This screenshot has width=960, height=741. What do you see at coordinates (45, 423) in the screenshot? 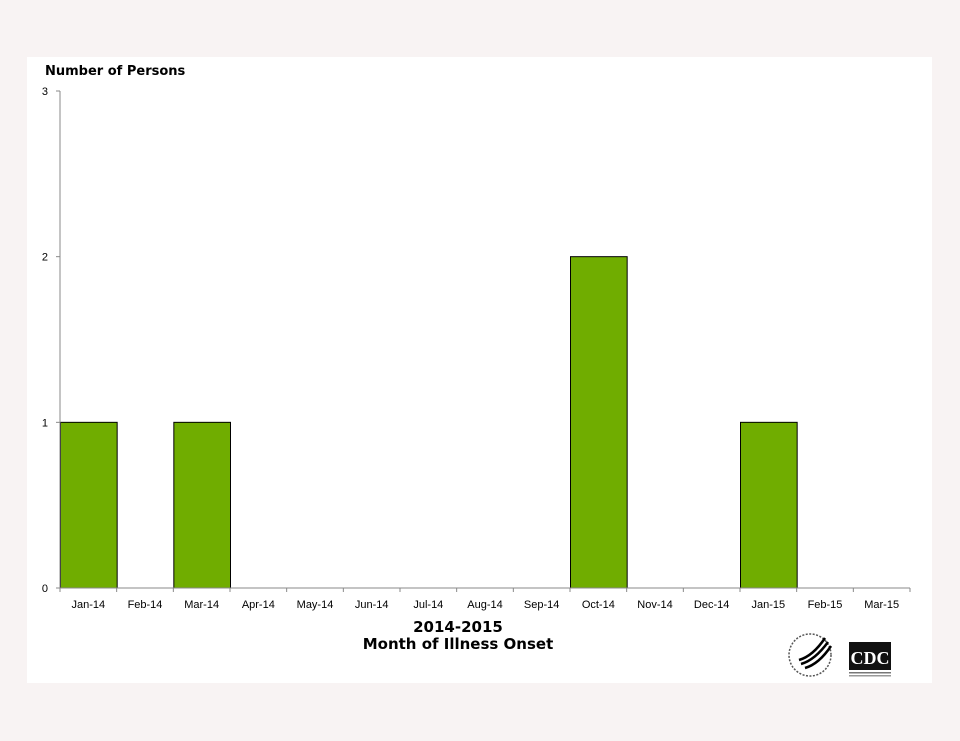
I see `y-tick-label: 1` at bounding box center [45, 423].